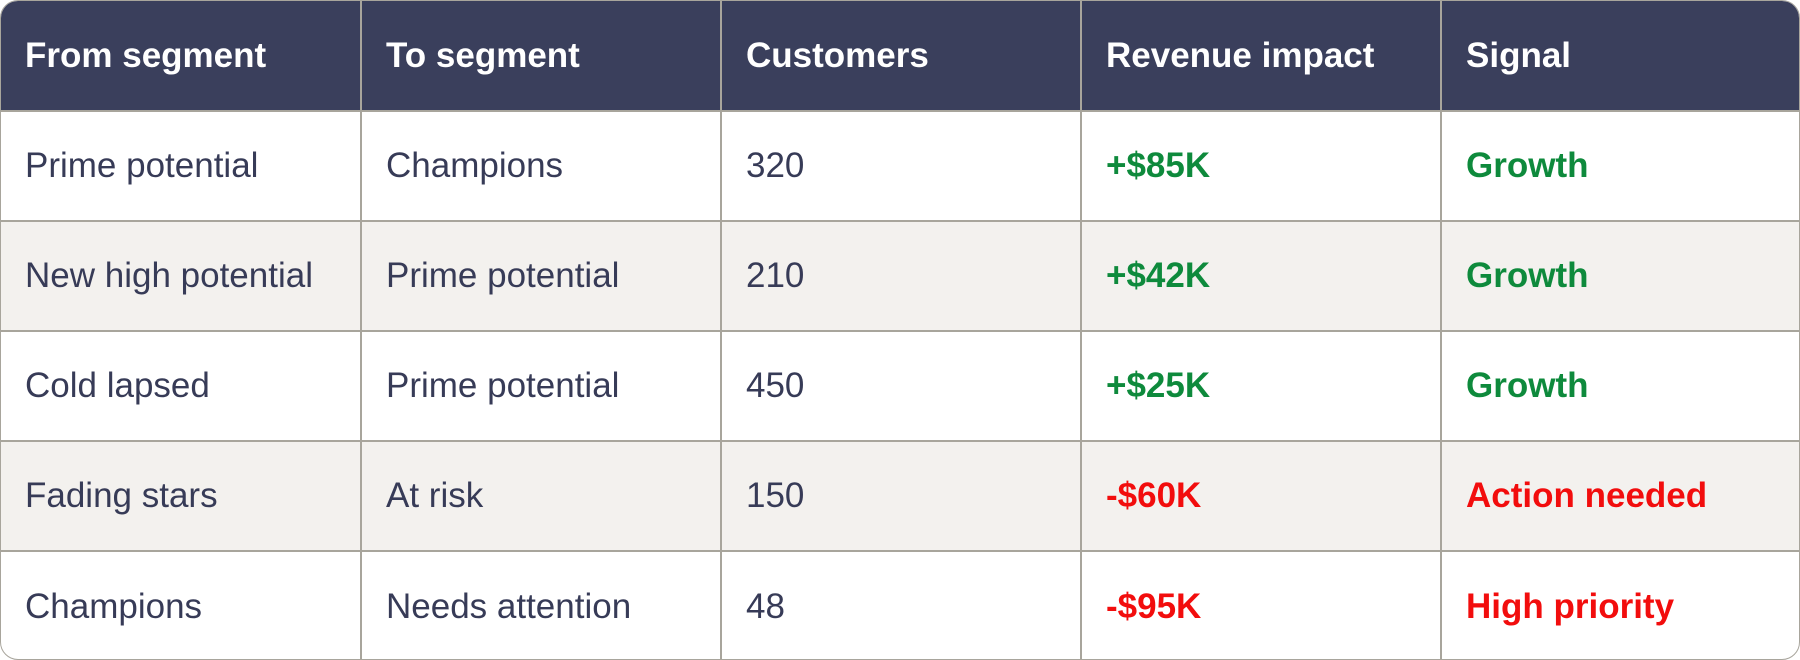 This screenshot has height=660, width=1800. What do you see at coordinates (181, 604) in the screenshot?
I see `cell-from-segment: Champions` at bounding box center [181, 604].